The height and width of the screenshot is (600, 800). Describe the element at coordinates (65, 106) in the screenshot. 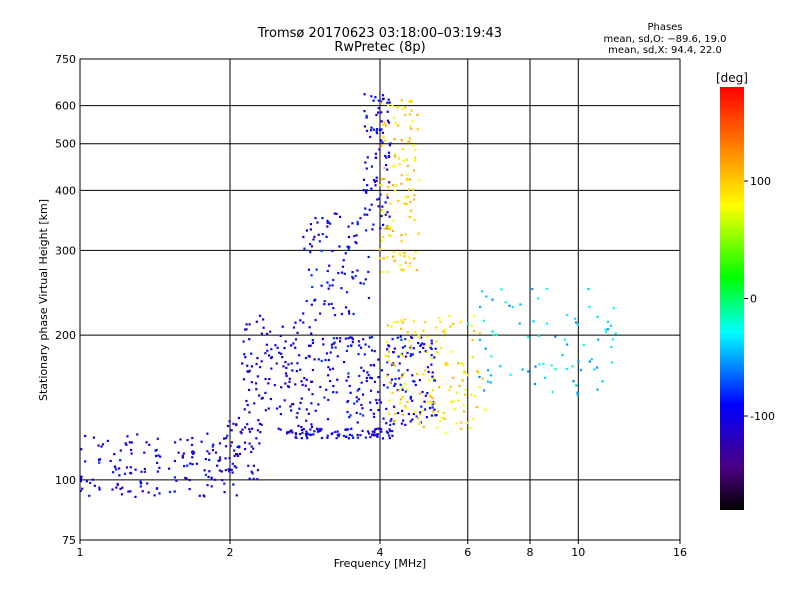

I see `y-tick-label: 600` at that location.